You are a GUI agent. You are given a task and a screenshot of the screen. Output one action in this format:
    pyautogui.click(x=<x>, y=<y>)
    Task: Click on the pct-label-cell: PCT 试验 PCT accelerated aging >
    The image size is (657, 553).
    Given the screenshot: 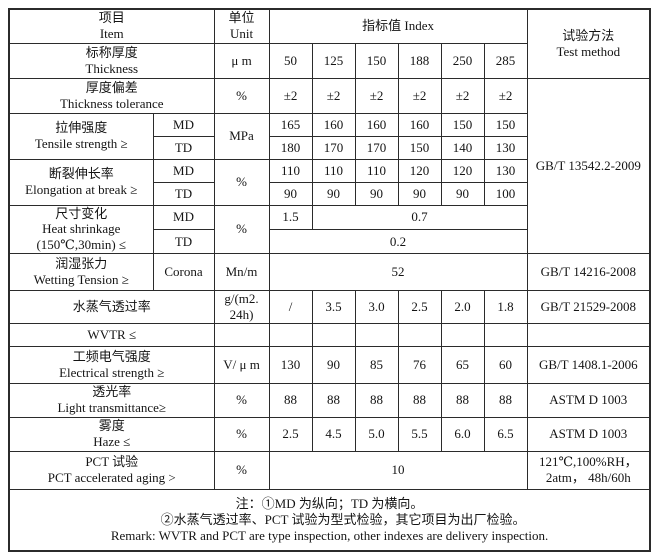 What is the action you would take?
    pyautogui.click(x=111, y=470)
    